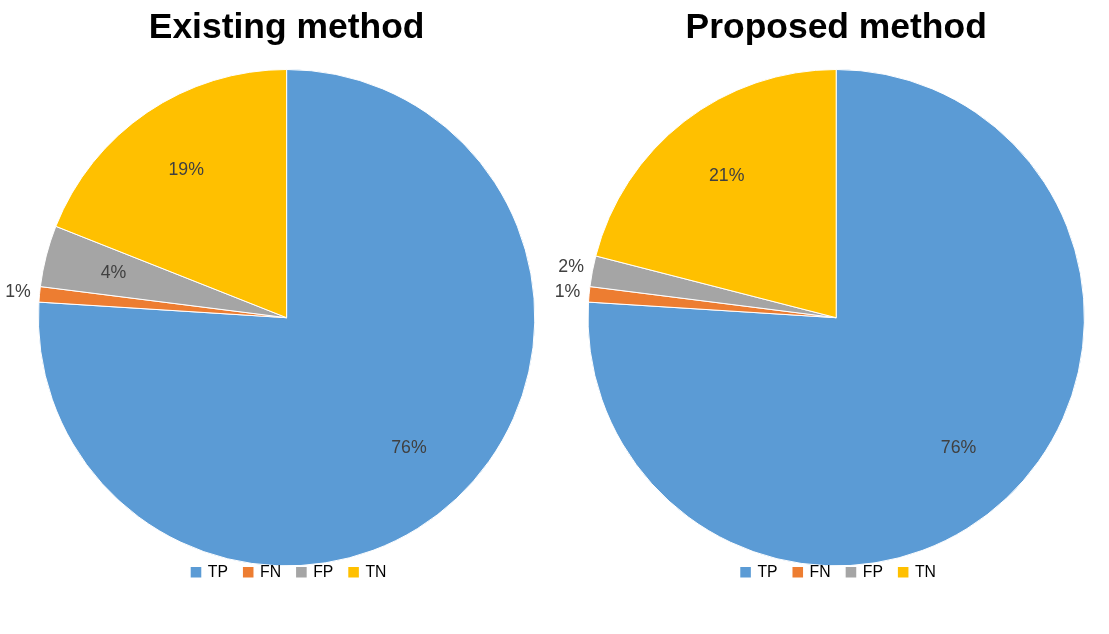  I want to click on data-label: 19%, so click(186, 168).